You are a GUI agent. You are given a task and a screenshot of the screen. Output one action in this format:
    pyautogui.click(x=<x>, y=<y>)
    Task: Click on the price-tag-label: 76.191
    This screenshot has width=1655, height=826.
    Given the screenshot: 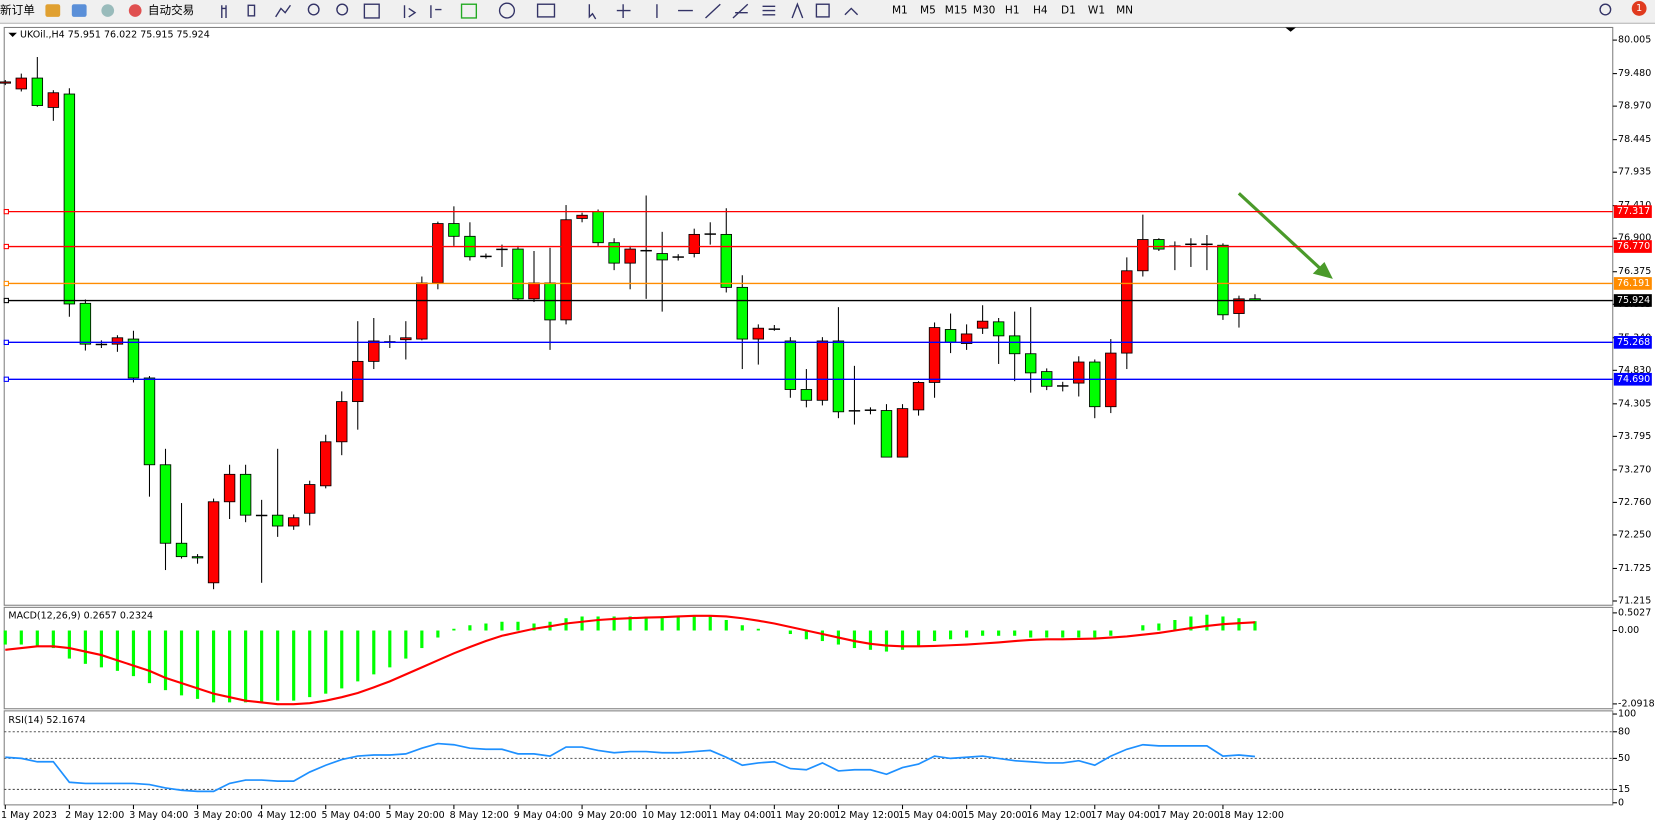 What is the action you would take?
    pyautogui.click(x=1633, y=283)
    